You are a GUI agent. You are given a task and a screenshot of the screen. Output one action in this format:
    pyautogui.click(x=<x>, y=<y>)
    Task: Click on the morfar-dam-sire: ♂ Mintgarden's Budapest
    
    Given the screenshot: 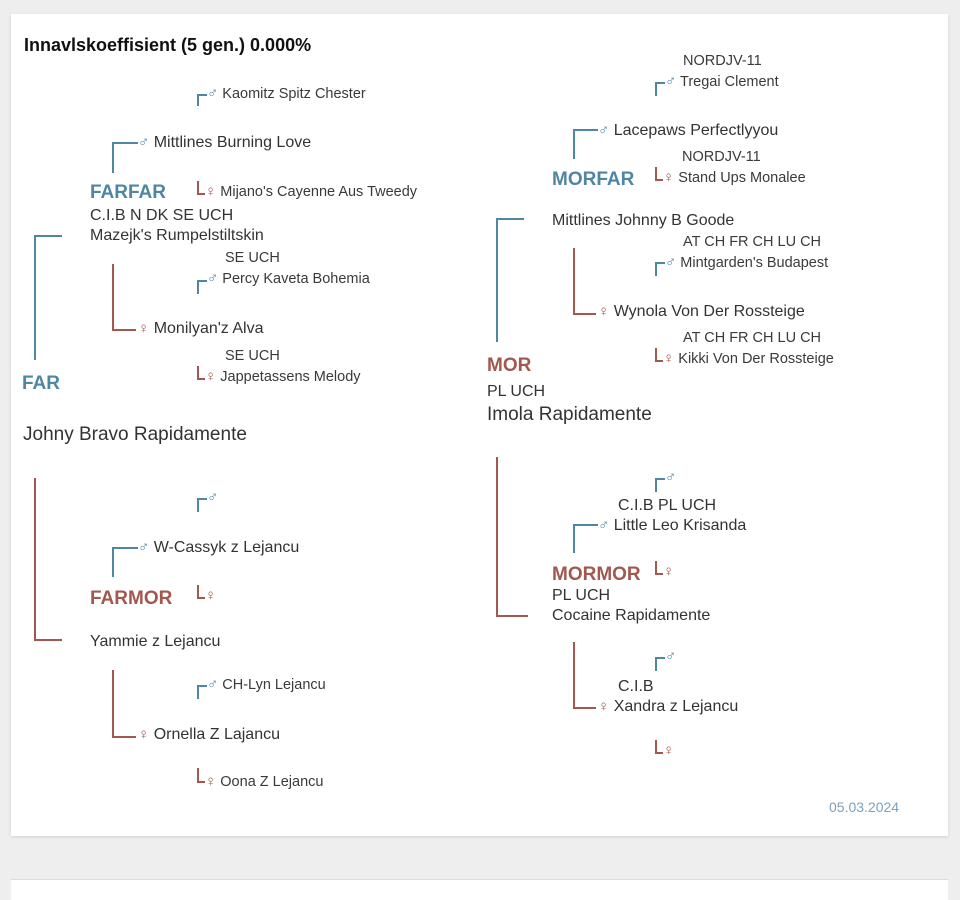 What is the action you would take?
    pyautogui.click(x=747, y=262)
    